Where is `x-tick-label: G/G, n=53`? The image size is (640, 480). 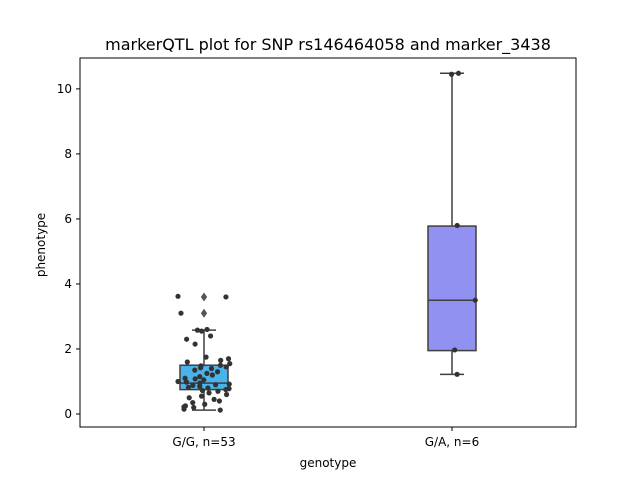
x-tick-label: G/G, n=53 is located at coordinates (203, 442).